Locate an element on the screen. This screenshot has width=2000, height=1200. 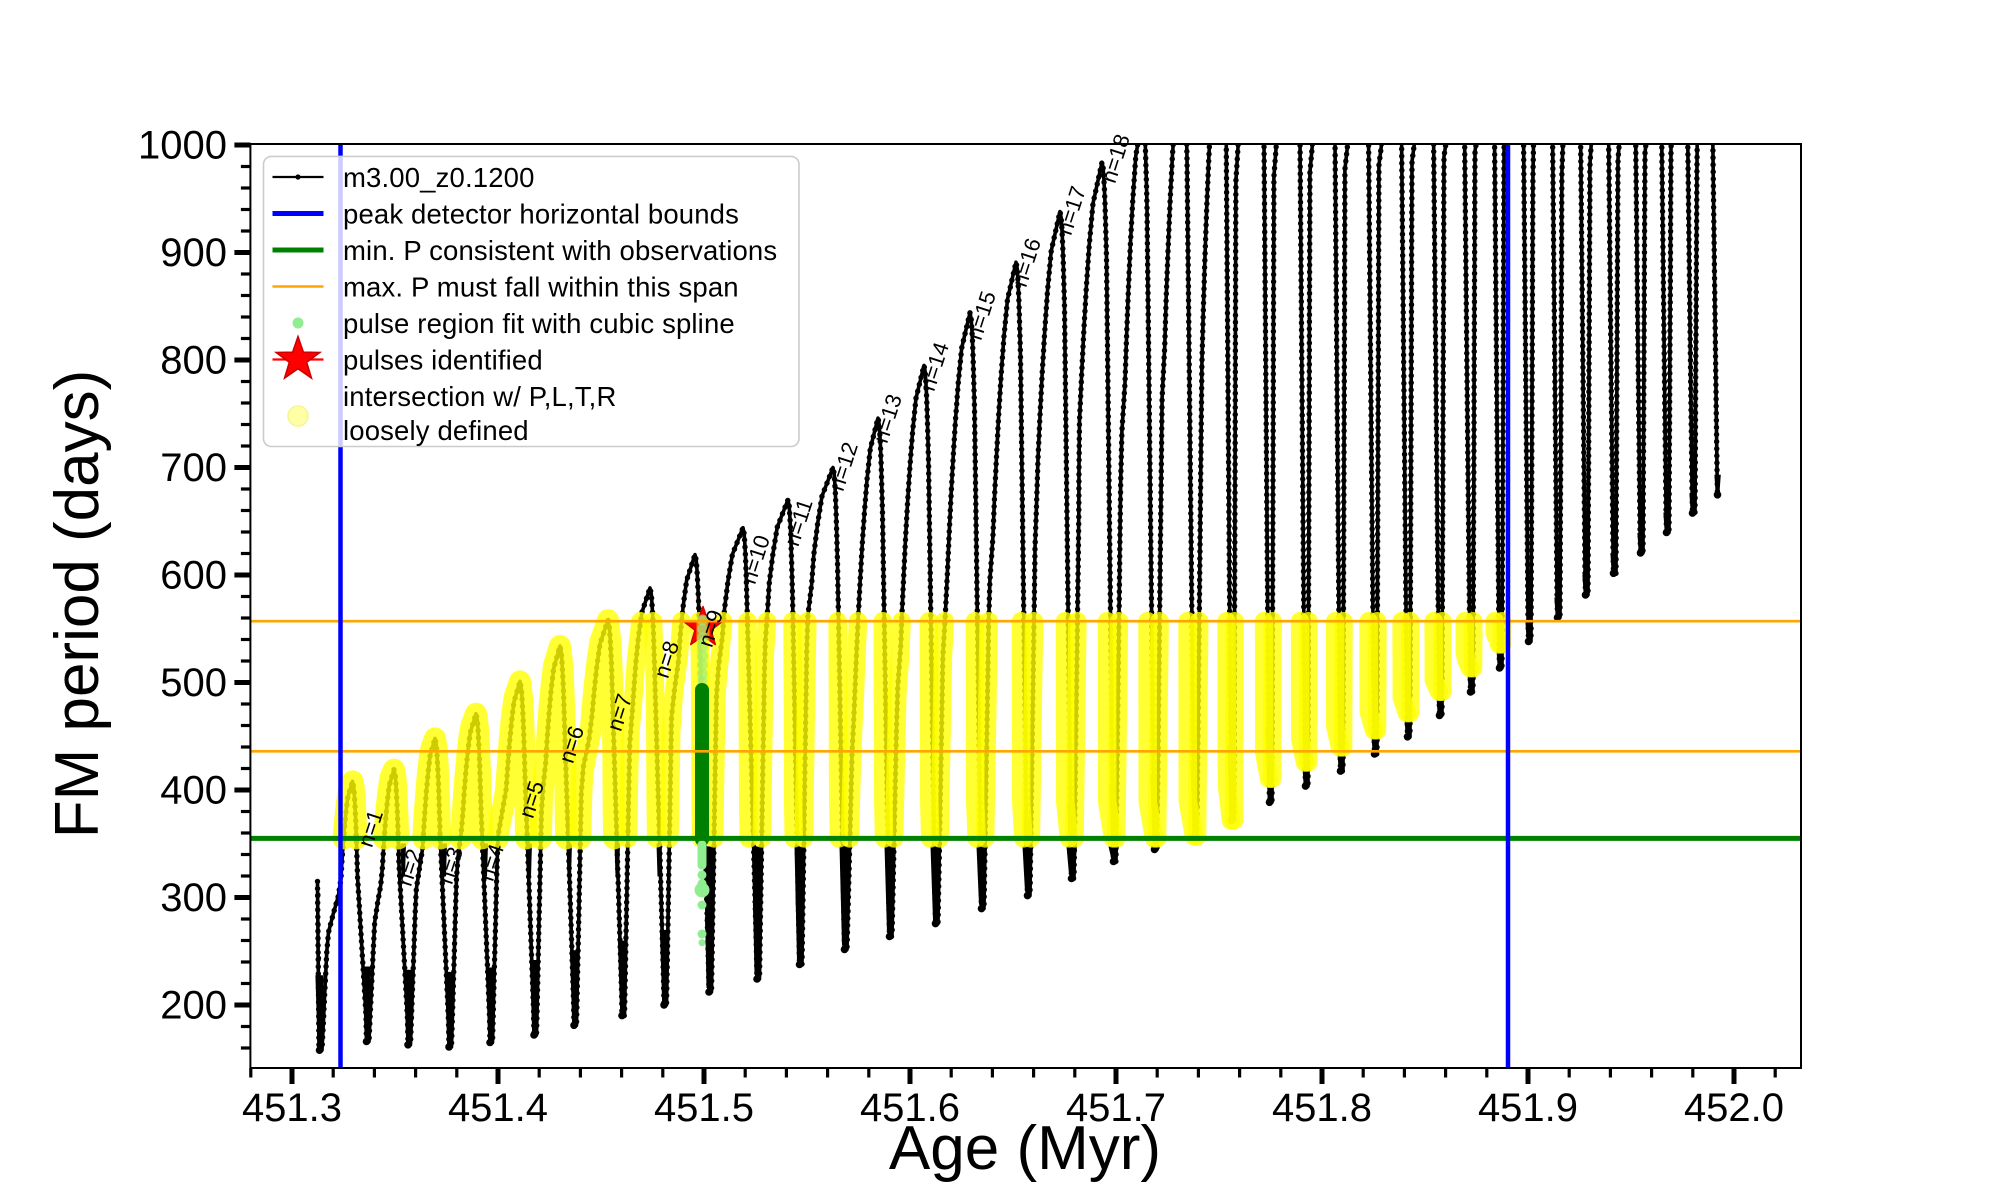
svg-text: 451.7 is located at coordinates (1116, 1108).